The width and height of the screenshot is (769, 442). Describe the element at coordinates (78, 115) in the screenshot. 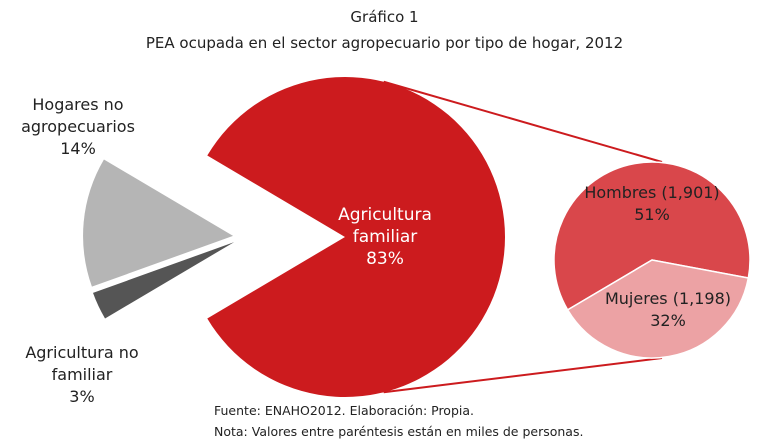

I see `category-label: Hogares no agropecuarios` at that location.